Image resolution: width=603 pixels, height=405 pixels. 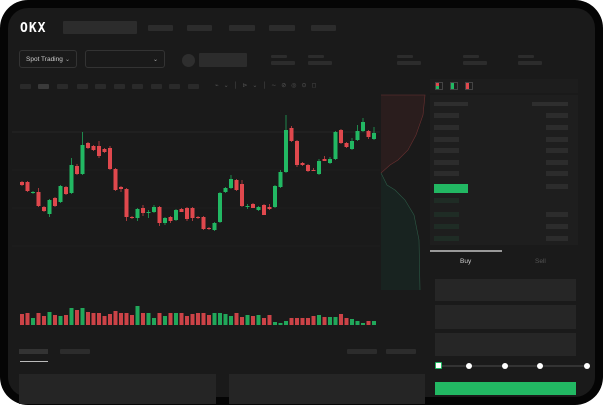 I want to click on tab-buy: Buy, so click(x=466, y=261).